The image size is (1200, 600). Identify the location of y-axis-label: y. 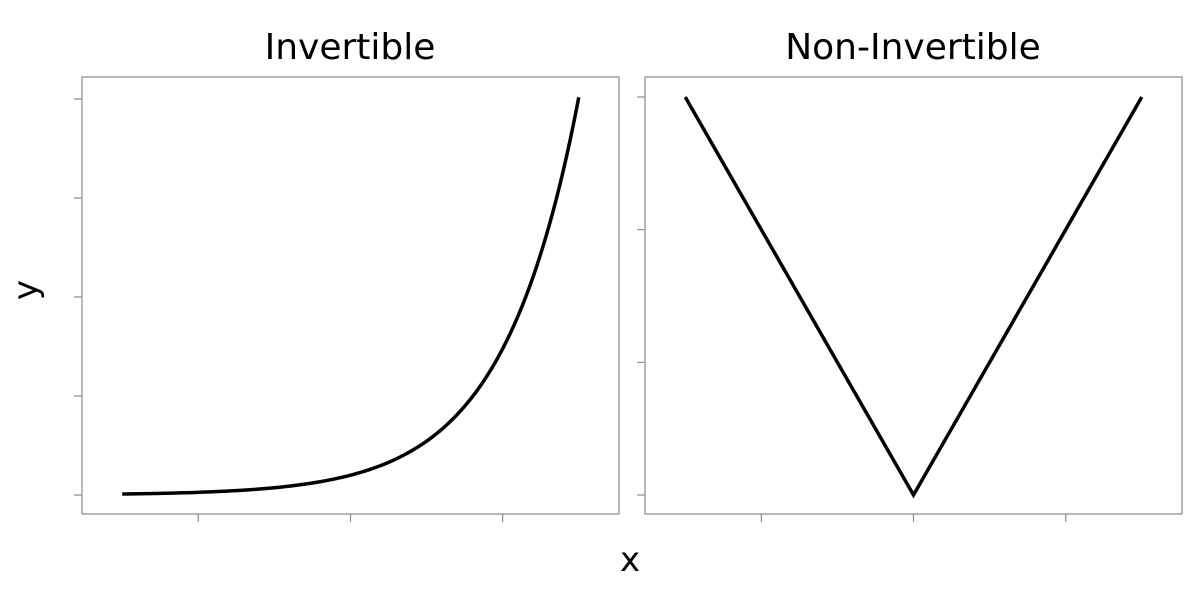
(26, 290).